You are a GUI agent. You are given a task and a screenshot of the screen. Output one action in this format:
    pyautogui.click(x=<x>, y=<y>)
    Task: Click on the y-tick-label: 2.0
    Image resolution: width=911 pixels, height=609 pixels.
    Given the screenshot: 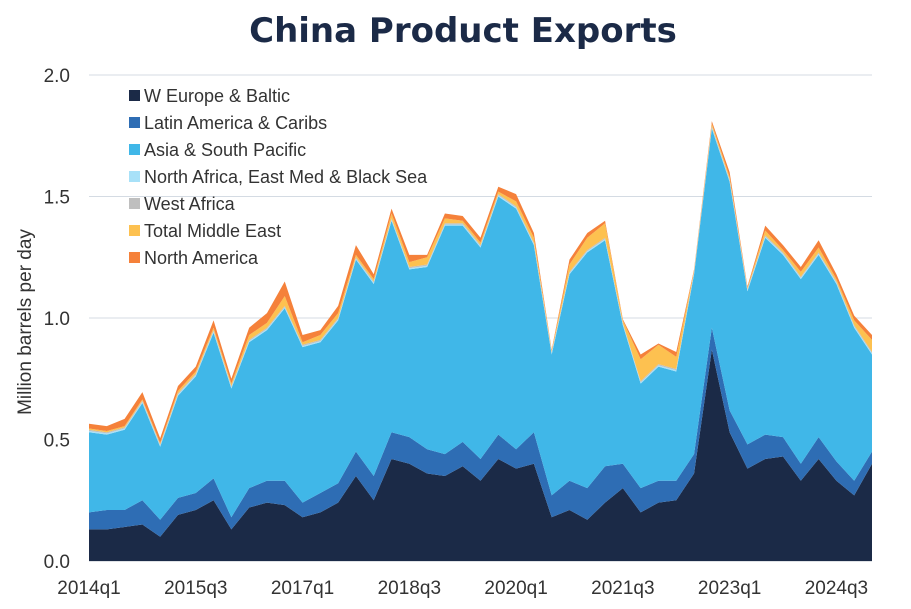 What is the action you would take?
    pyautogui.click(x=57, y=76)
    